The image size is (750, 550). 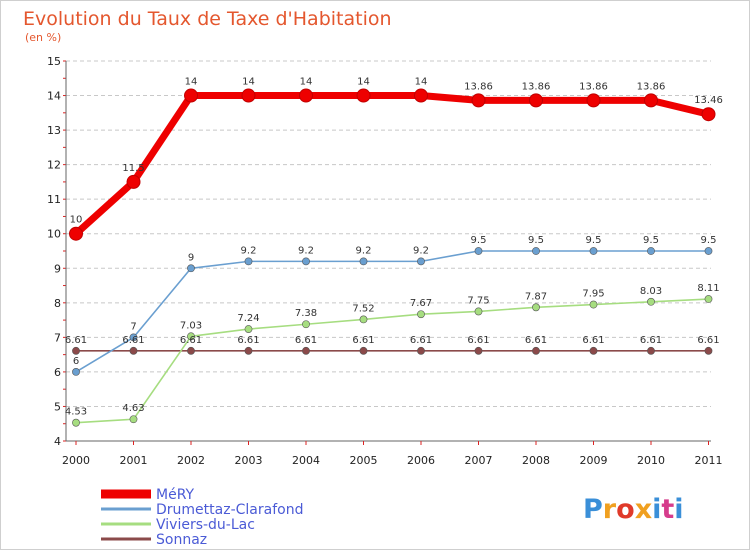 What do you see at coordinates (625, 509) in the screenshot?
I see `logo-letter: o` at bounding box center [625, 509].